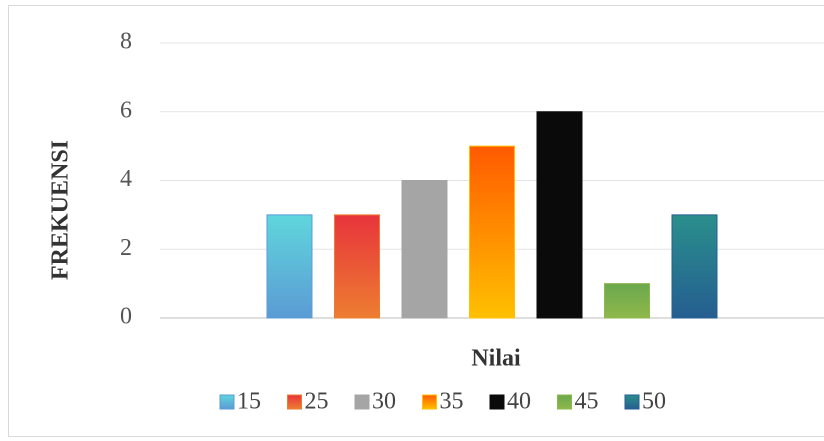  Describe the element at coordinates (126, 248) in the screenshot. I see `y-tick-label: 2` at that location.